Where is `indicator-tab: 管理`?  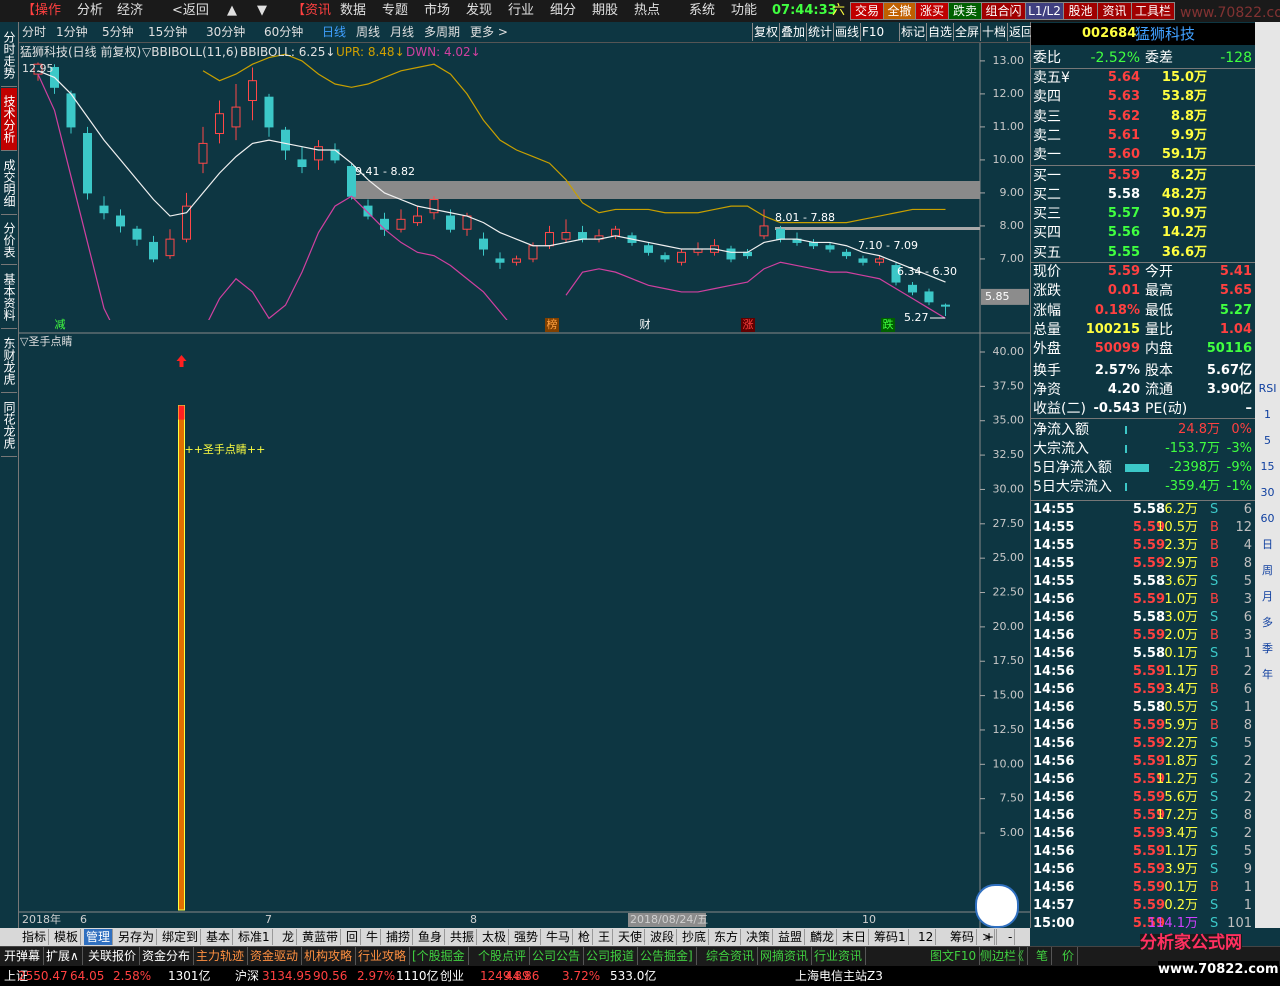
indicator-tab: 管理 is located at coordinates (99, 937).